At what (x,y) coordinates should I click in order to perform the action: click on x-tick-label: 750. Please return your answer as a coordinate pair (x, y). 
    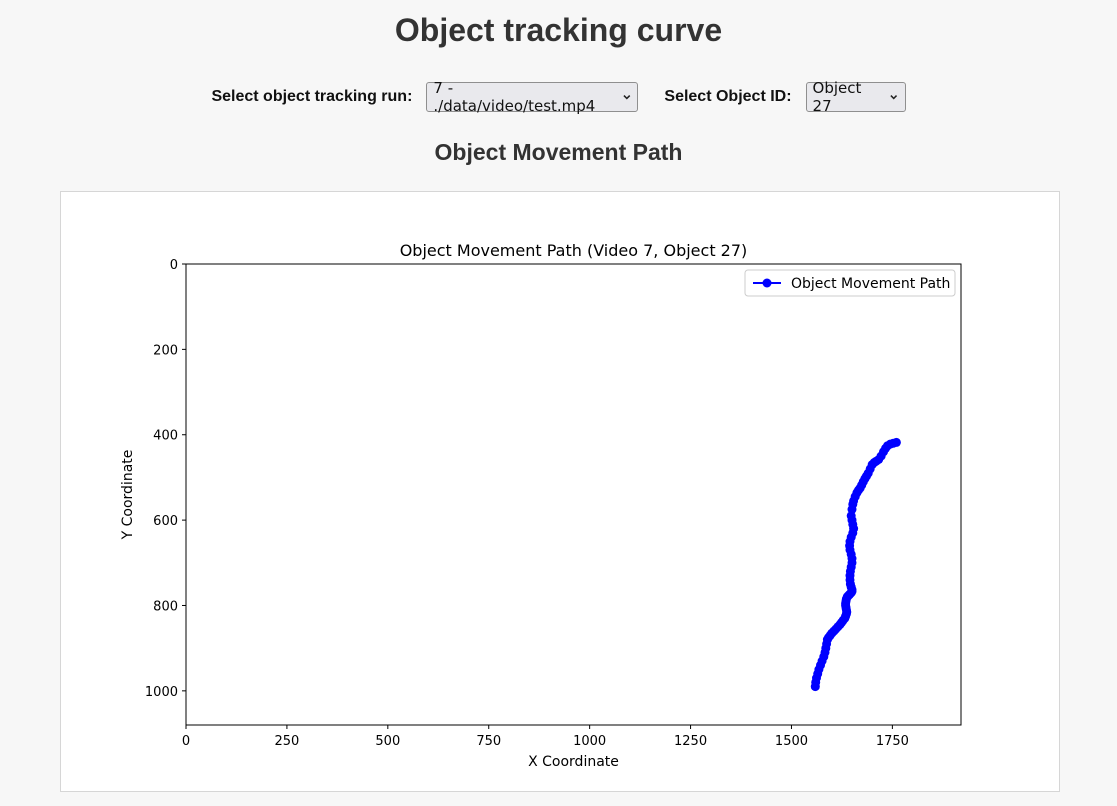
    Looking at the image, I should click on (488, 741).